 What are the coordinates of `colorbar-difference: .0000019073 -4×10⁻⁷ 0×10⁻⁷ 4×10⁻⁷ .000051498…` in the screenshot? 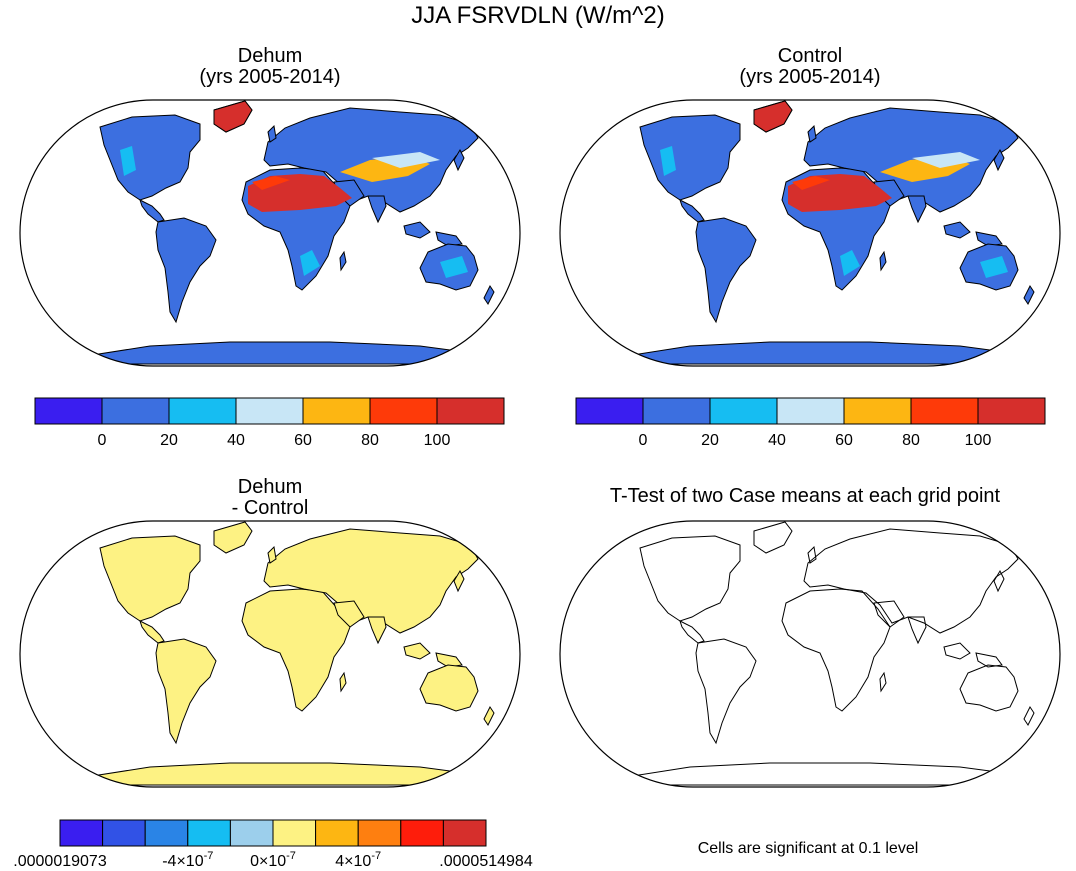 It's located at (273, 844).